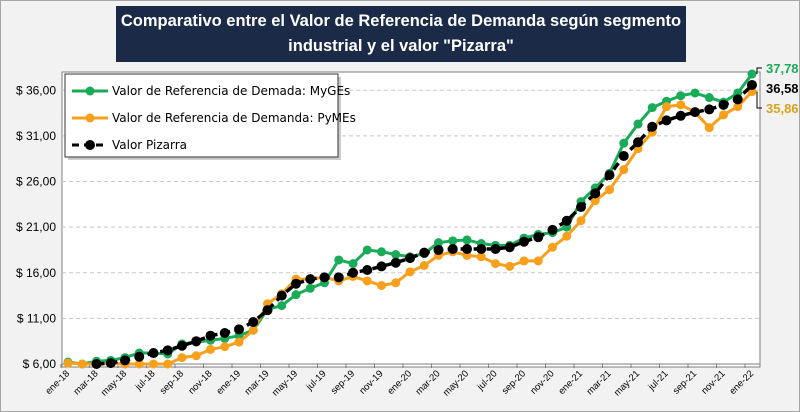 This screenshot has width=800, height=412. Describe the element at coordinates (514, 382) in the screenshot. I see `x-tick-label: sep-20` at that location.